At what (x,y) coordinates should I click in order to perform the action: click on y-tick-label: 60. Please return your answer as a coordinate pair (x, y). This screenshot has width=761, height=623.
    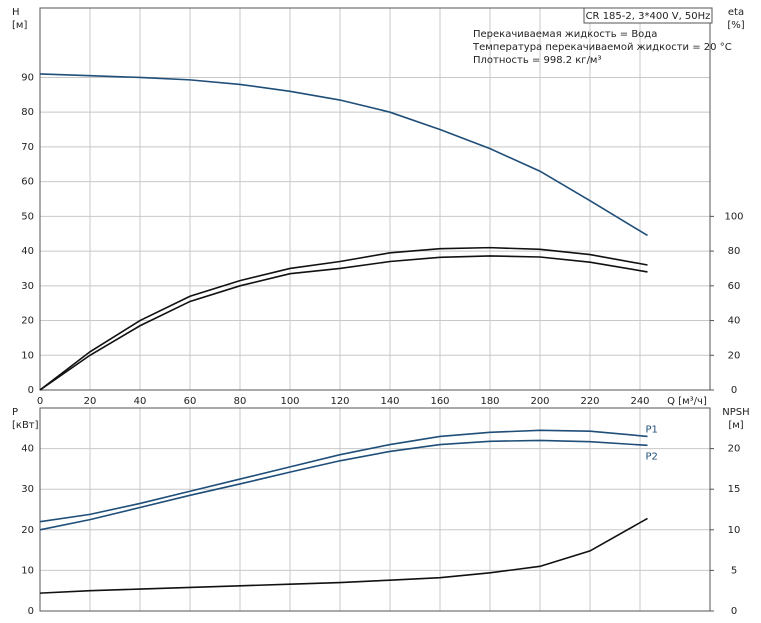
    Looking at the image, I should click on (27, 182).